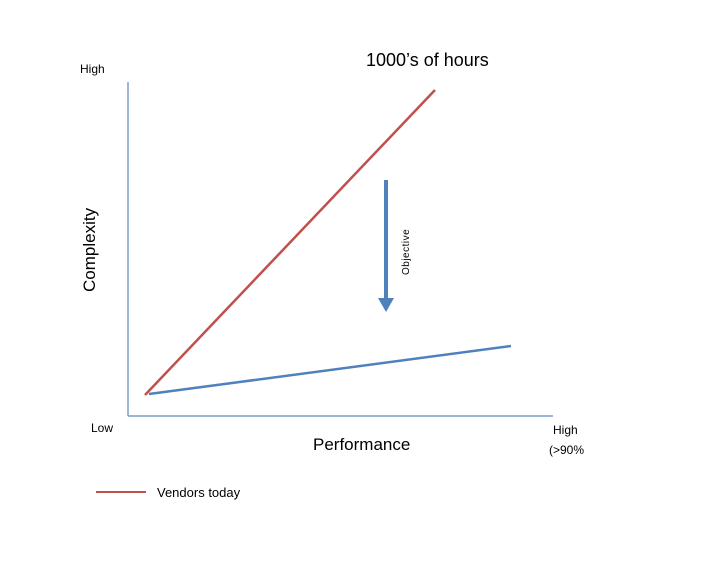  What do you see at coordinates (565, 430) in the screenshot?
I see `x-axis-high-label: High` at bounding box center [565, 430].